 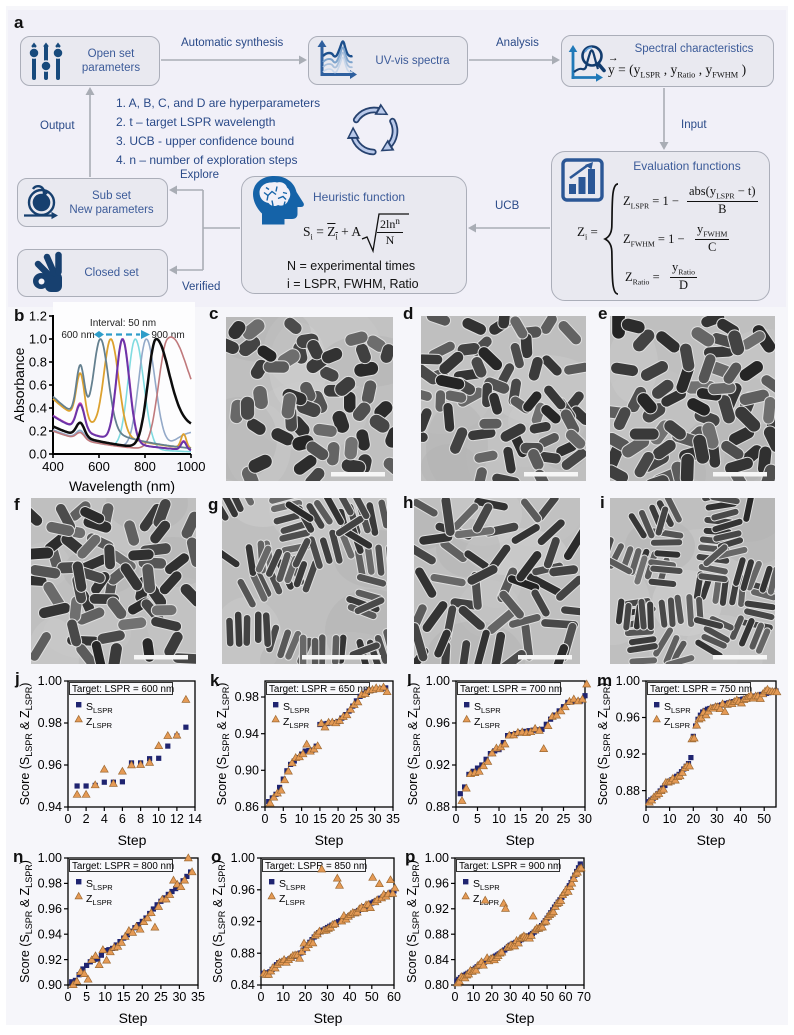 I want to click on svg-text: 600 nm, so click(x=77, y=335).